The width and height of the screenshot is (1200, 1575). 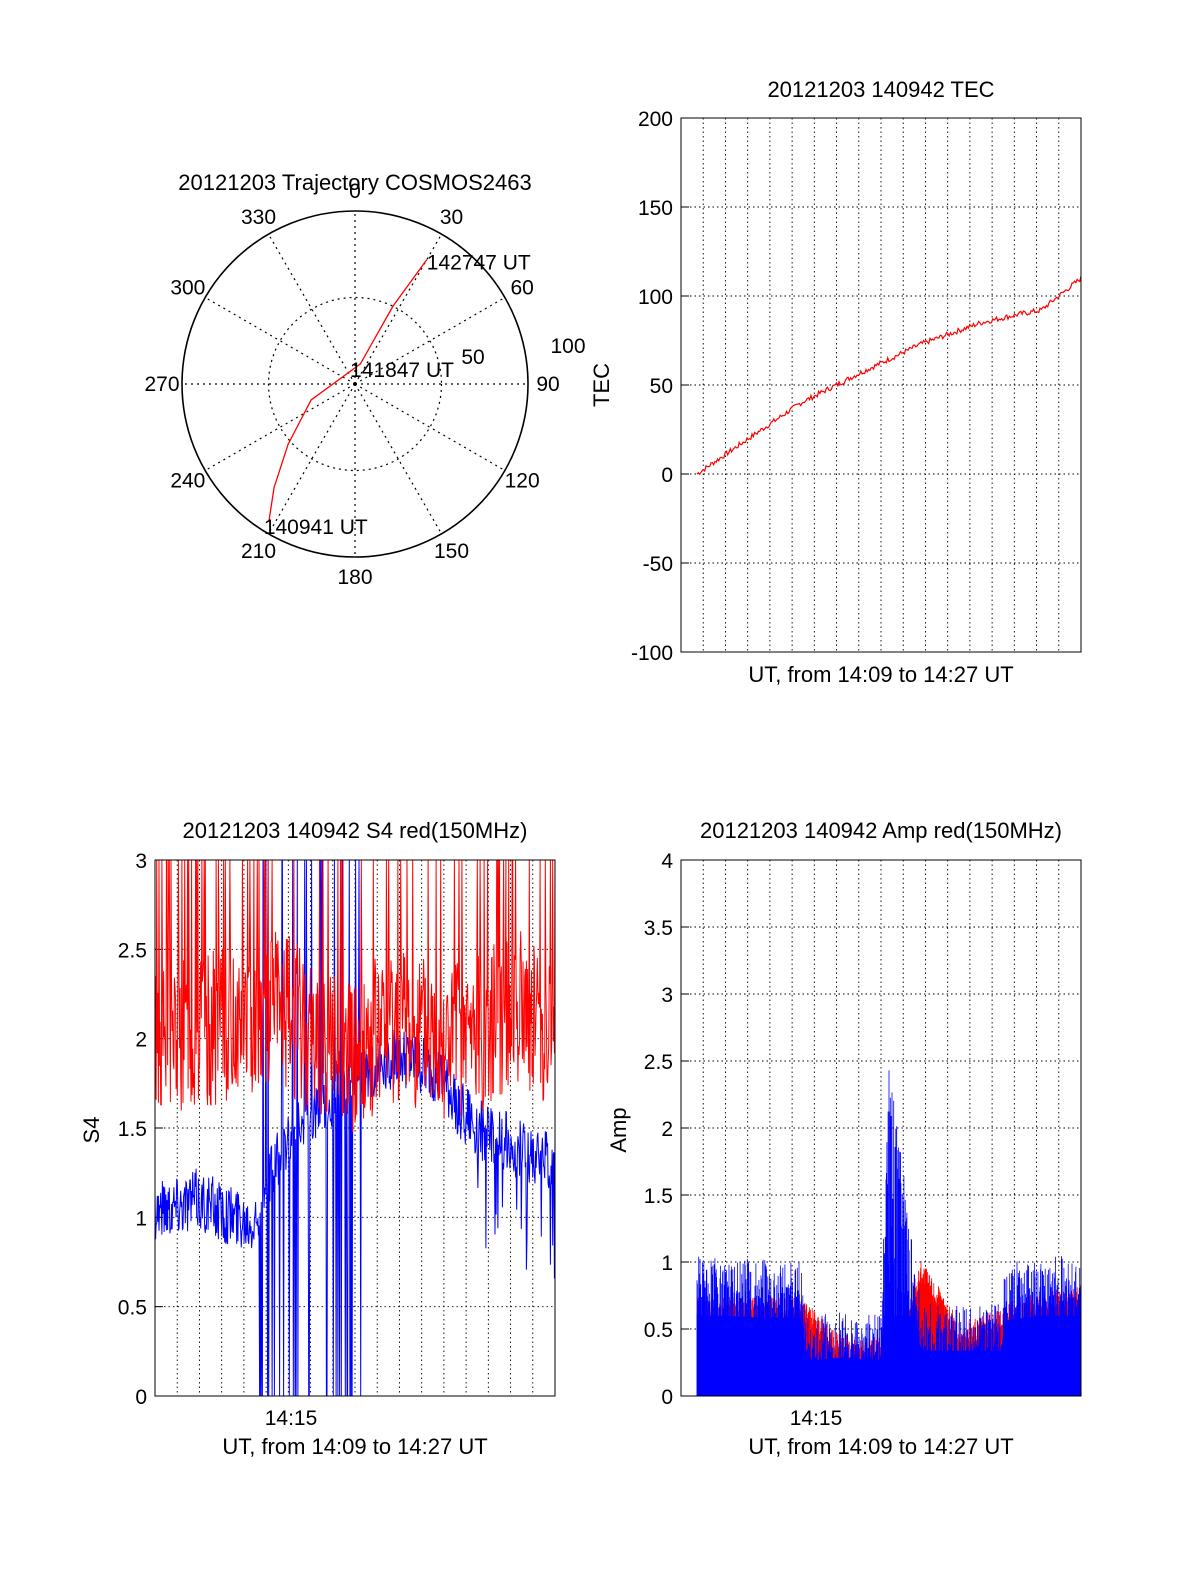 I want to click on y-tick-label: 4, so click(x=667, y=861).